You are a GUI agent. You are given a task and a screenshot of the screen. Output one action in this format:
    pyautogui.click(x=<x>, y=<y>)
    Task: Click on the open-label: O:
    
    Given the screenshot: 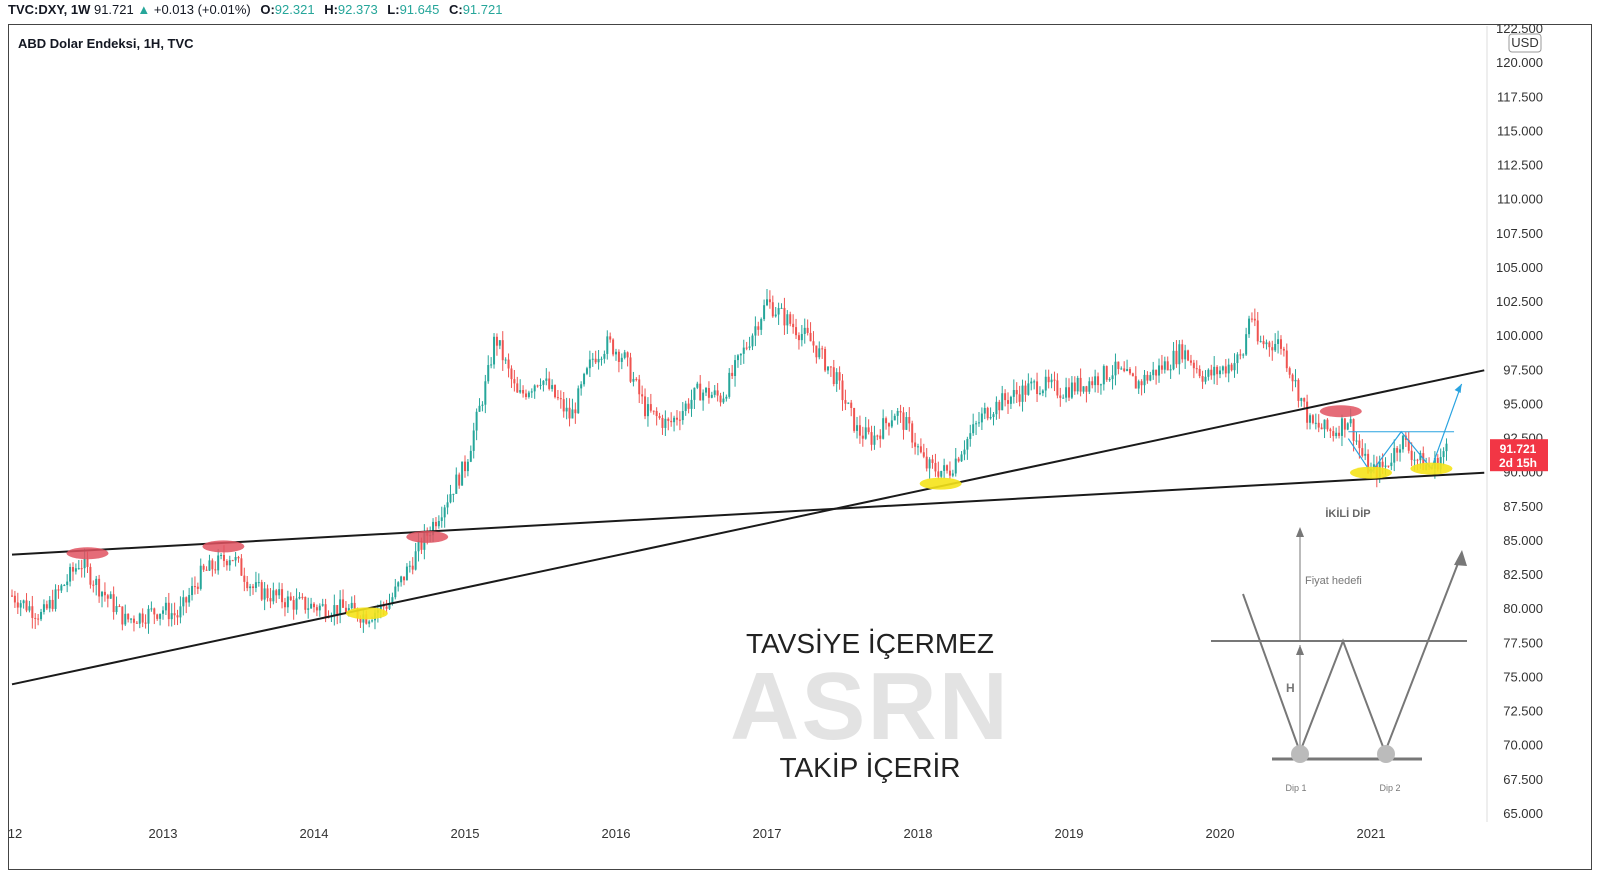 What is the action you would take?
    pyautogui.click(x=267, y=9)
    